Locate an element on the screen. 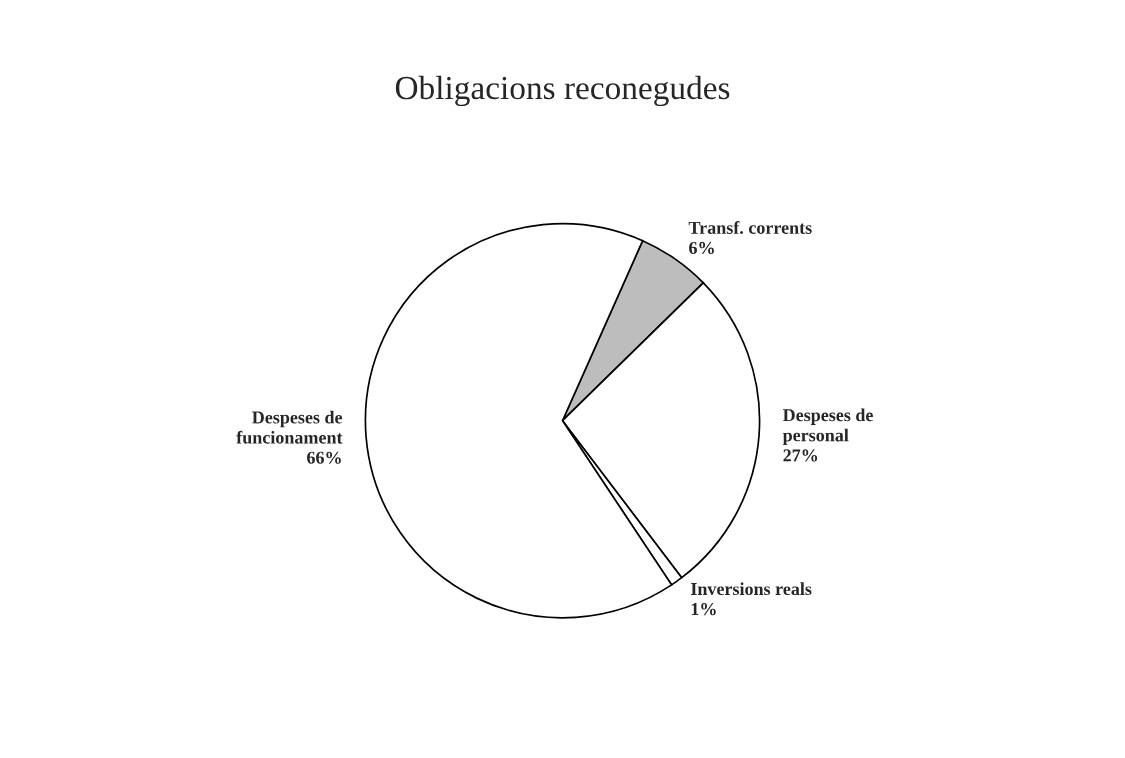  slice-label: Transf. corrents is located at coordinates (750, 227).